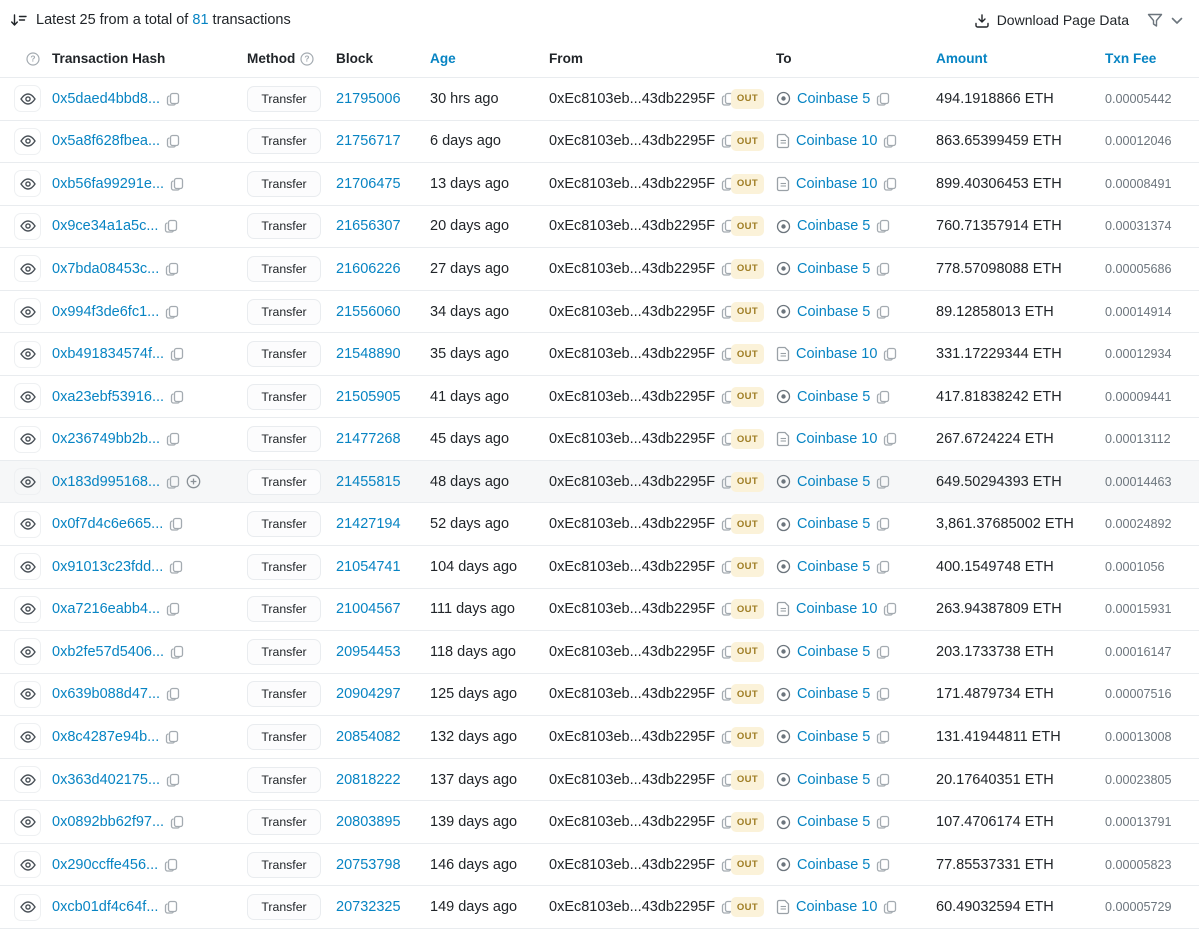 Image resolution: width=1199 pixels, height=929 pixels. Describe the element at coordinates (368, 268) in the screenshot. I see `block-link: 21606226` at that location.